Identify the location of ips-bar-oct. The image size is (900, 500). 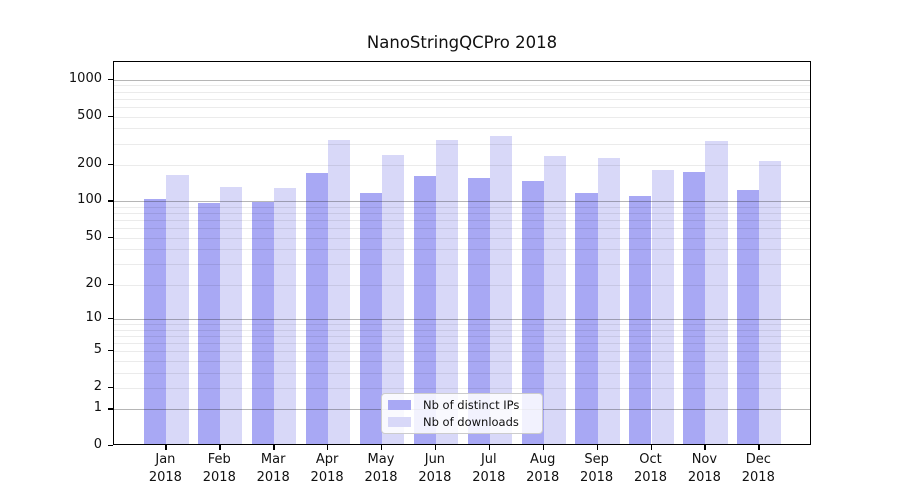
(640, 319).